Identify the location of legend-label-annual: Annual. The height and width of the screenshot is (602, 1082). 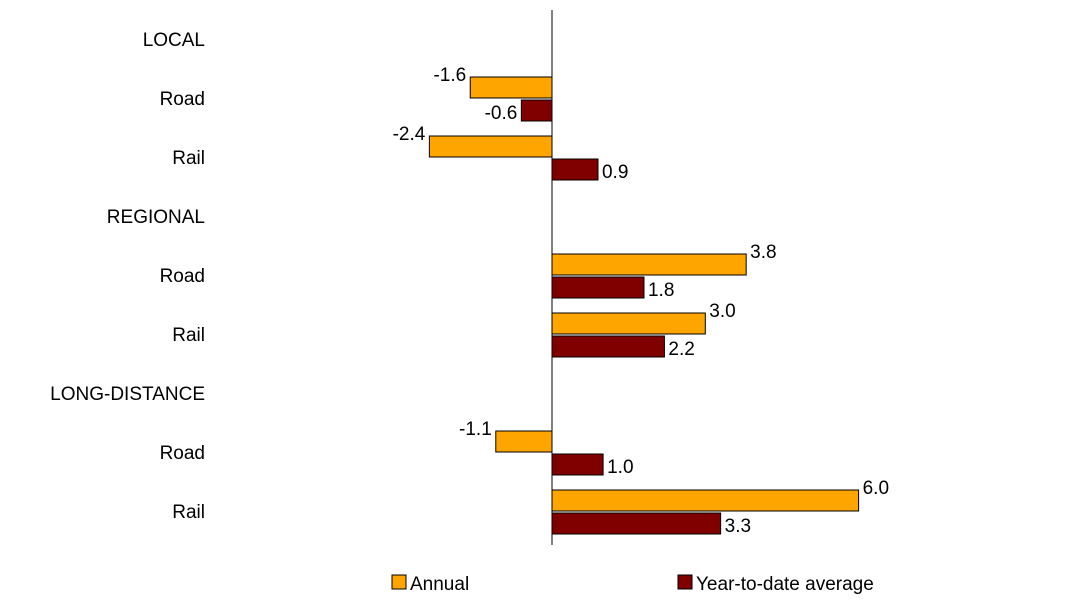
(439, 584).